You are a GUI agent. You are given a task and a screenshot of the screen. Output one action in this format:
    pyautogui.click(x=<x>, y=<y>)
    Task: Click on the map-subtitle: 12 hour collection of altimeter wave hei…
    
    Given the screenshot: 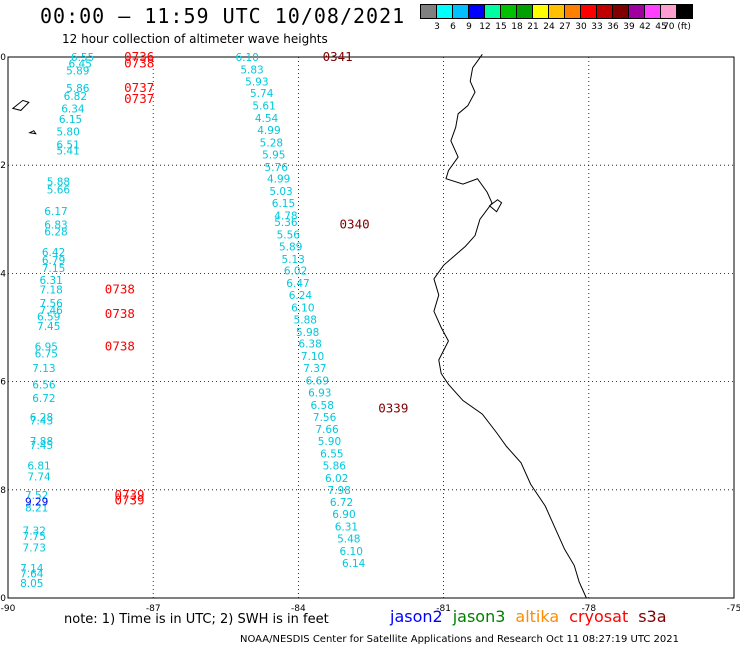 What is the action you would take?
    pyautogui.click(x=195, y=39)
    